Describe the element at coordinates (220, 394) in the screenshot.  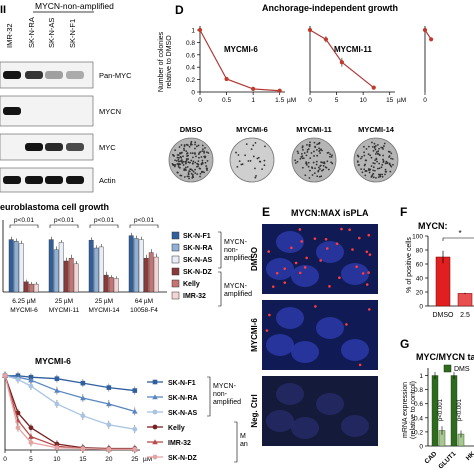
I see `dr-bracket-nonamp-text: non-` at that location.